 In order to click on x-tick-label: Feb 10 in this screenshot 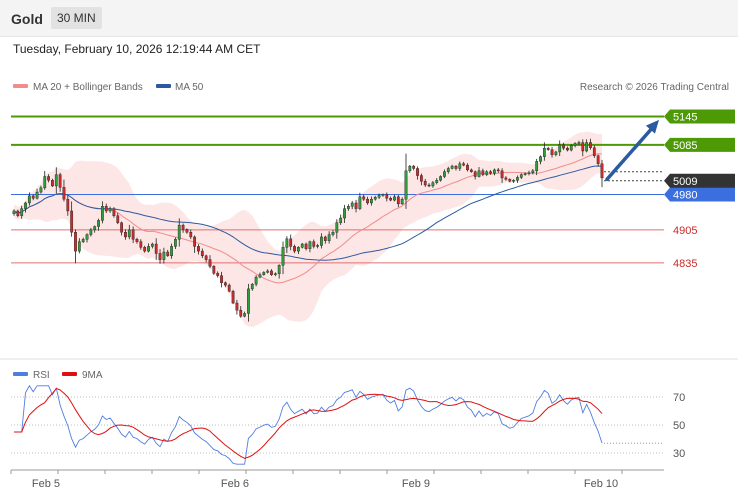, I will do `click(601, 484)`.